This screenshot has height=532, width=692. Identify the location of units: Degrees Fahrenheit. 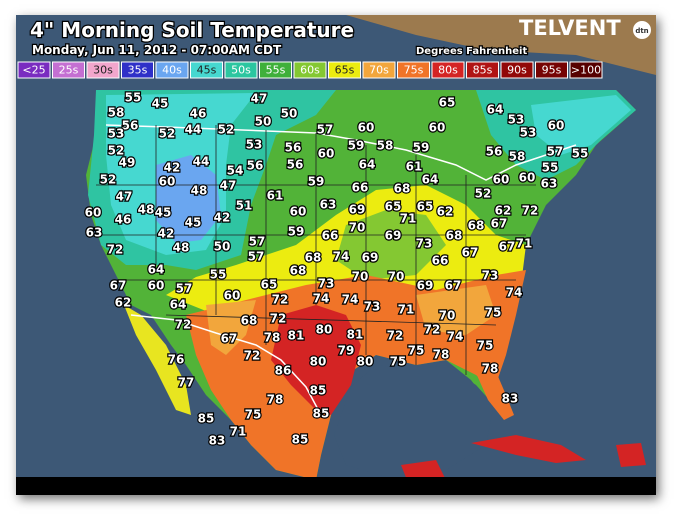
(471, 51).